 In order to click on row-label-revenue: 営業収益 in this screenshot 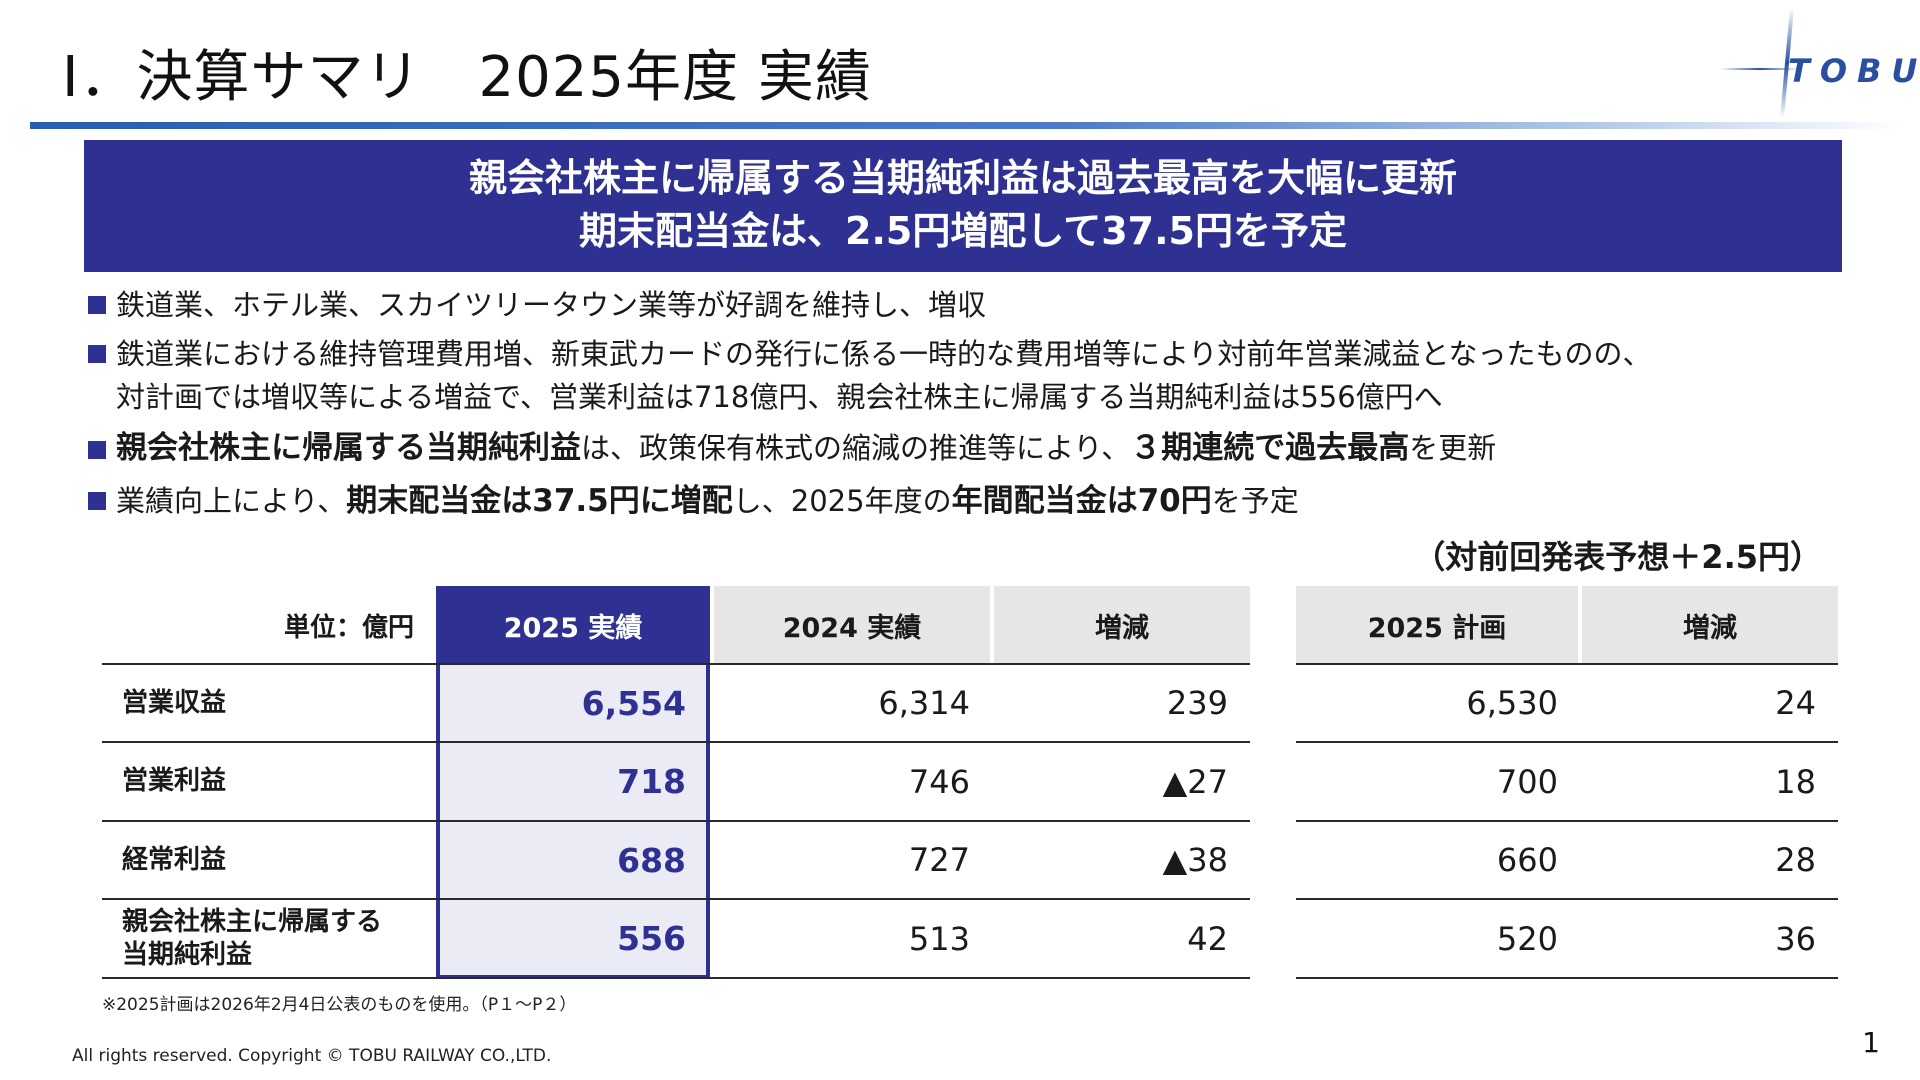, I will do `click(174, 702)`.